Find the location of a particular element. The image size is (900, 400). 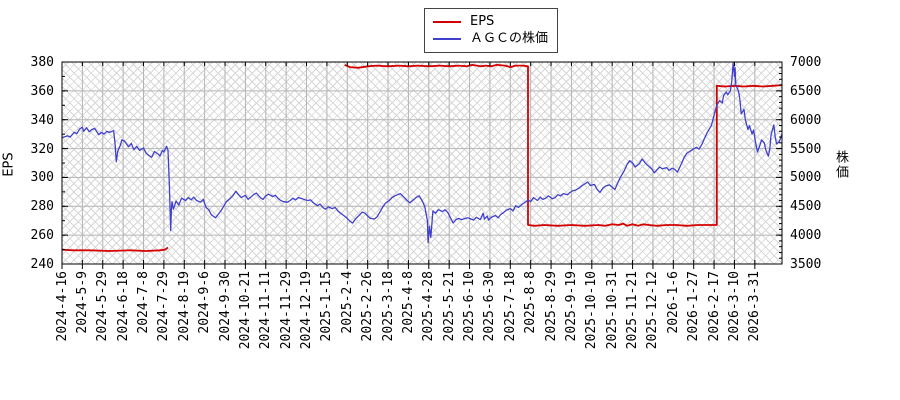

eps-series-line is located at coordinates (115, 249).